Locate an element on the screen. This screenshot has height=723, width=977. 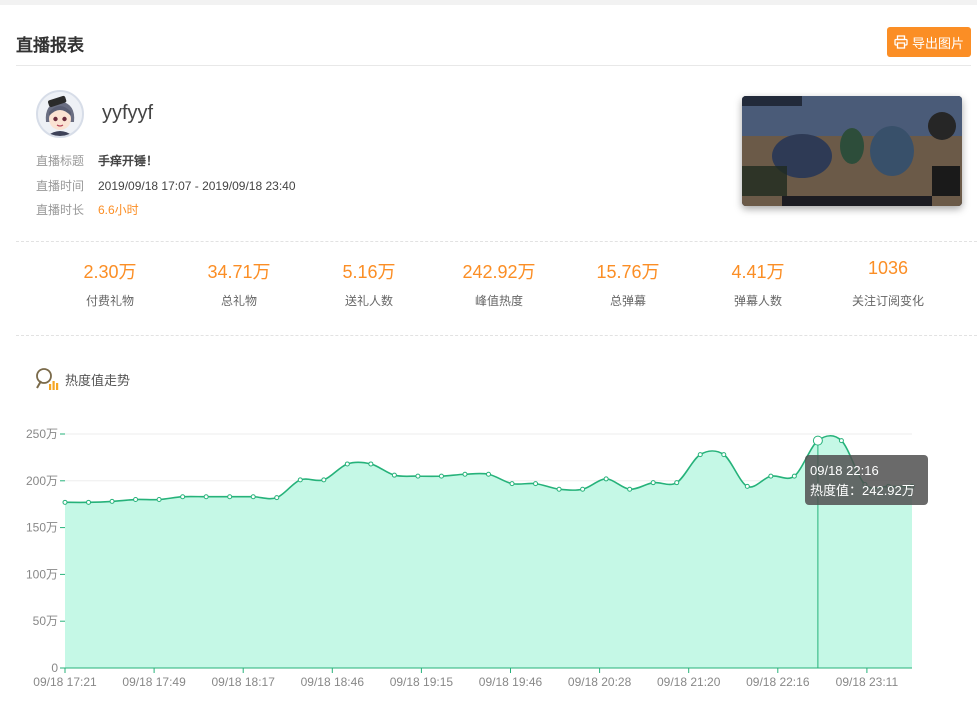
x-tick-label: 09/18 23:11 is located at coordinates (867, 682).